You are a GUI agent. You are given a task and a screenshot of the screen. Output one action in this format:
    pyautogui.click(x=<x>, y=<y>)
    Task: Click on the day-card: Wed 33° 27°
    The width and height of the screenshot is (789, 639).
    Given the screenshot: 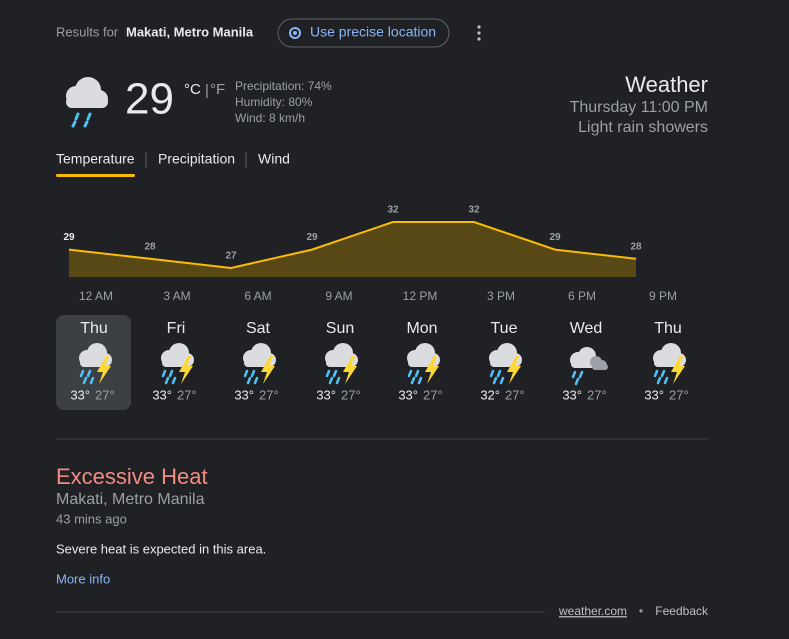 What is the action you would take?
    pyautogui.click(x=586, y=361)
    